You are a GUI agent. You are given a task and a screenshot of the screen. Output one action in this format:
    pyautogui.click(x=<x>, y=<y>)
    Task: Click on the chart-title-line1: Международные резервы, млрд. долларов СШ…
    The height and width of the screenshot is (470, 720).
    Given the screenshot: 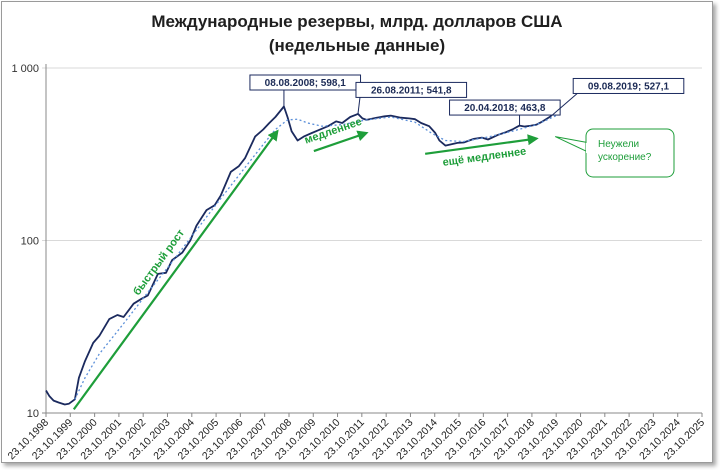 What is the action you would take?
    pyautogui.click(x=357, y=21)
    